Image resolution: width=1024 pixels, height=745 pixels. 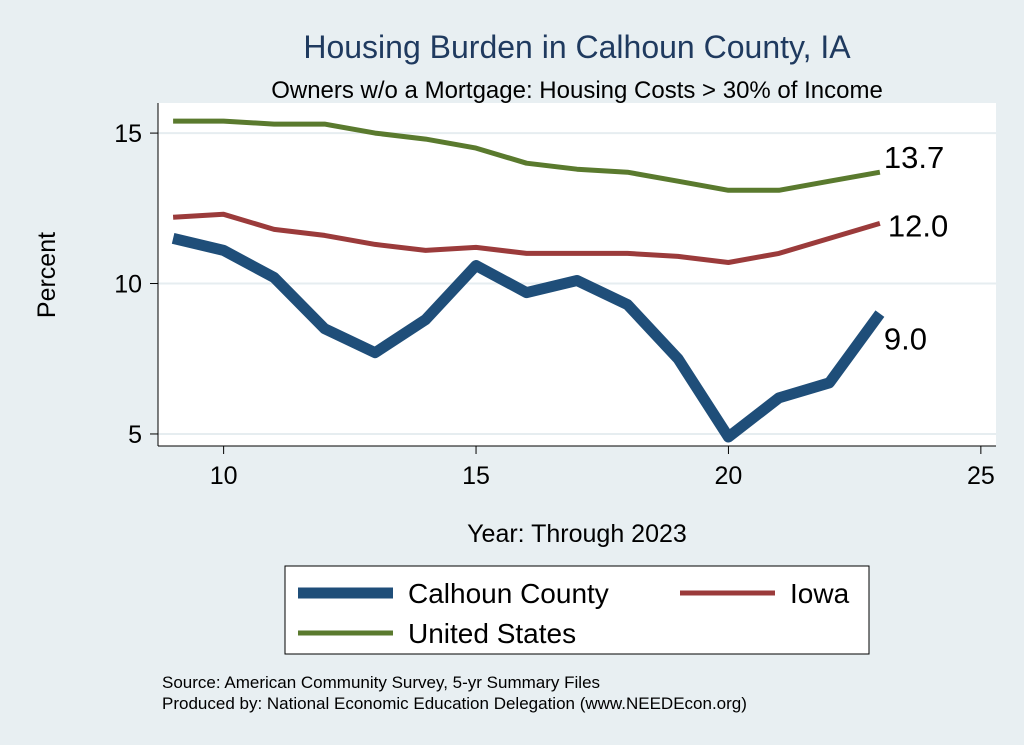 I want to click on x-axis-title: Year: Through 2023, so click(x=577, y=534).